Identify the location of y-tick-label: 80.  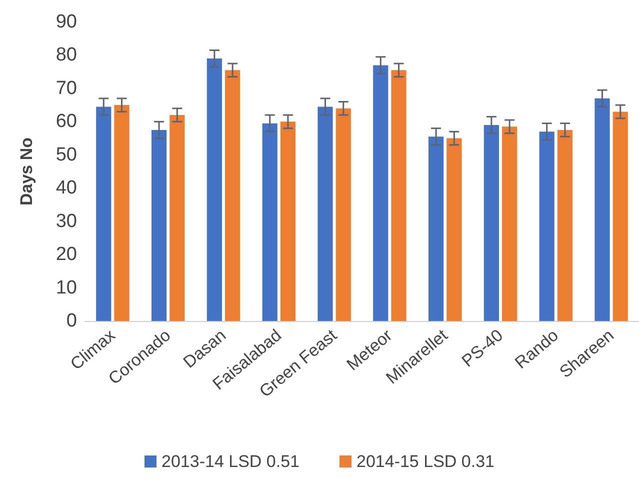
(66, 55).